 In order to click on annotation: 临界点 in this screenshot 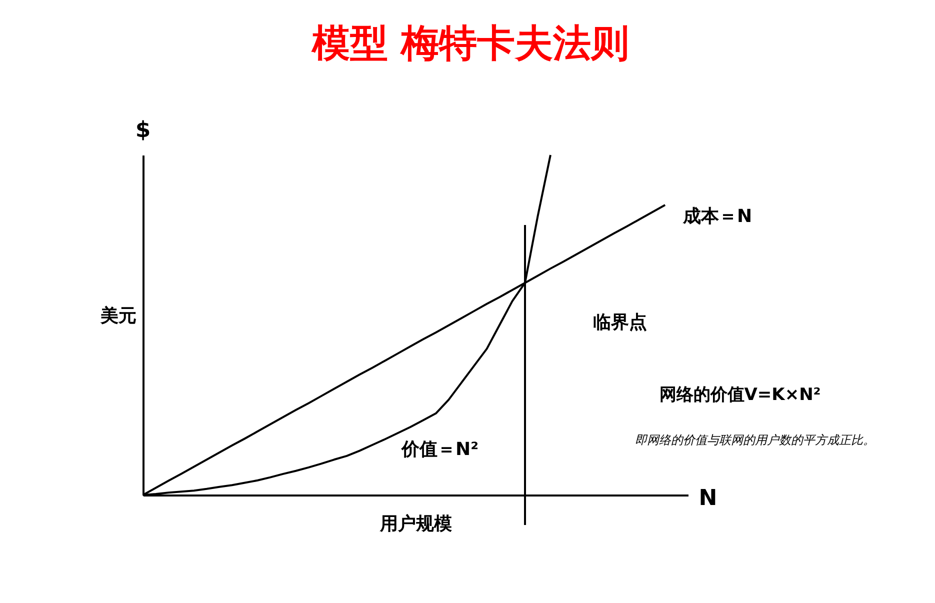, I will do `click(620, 322)`.